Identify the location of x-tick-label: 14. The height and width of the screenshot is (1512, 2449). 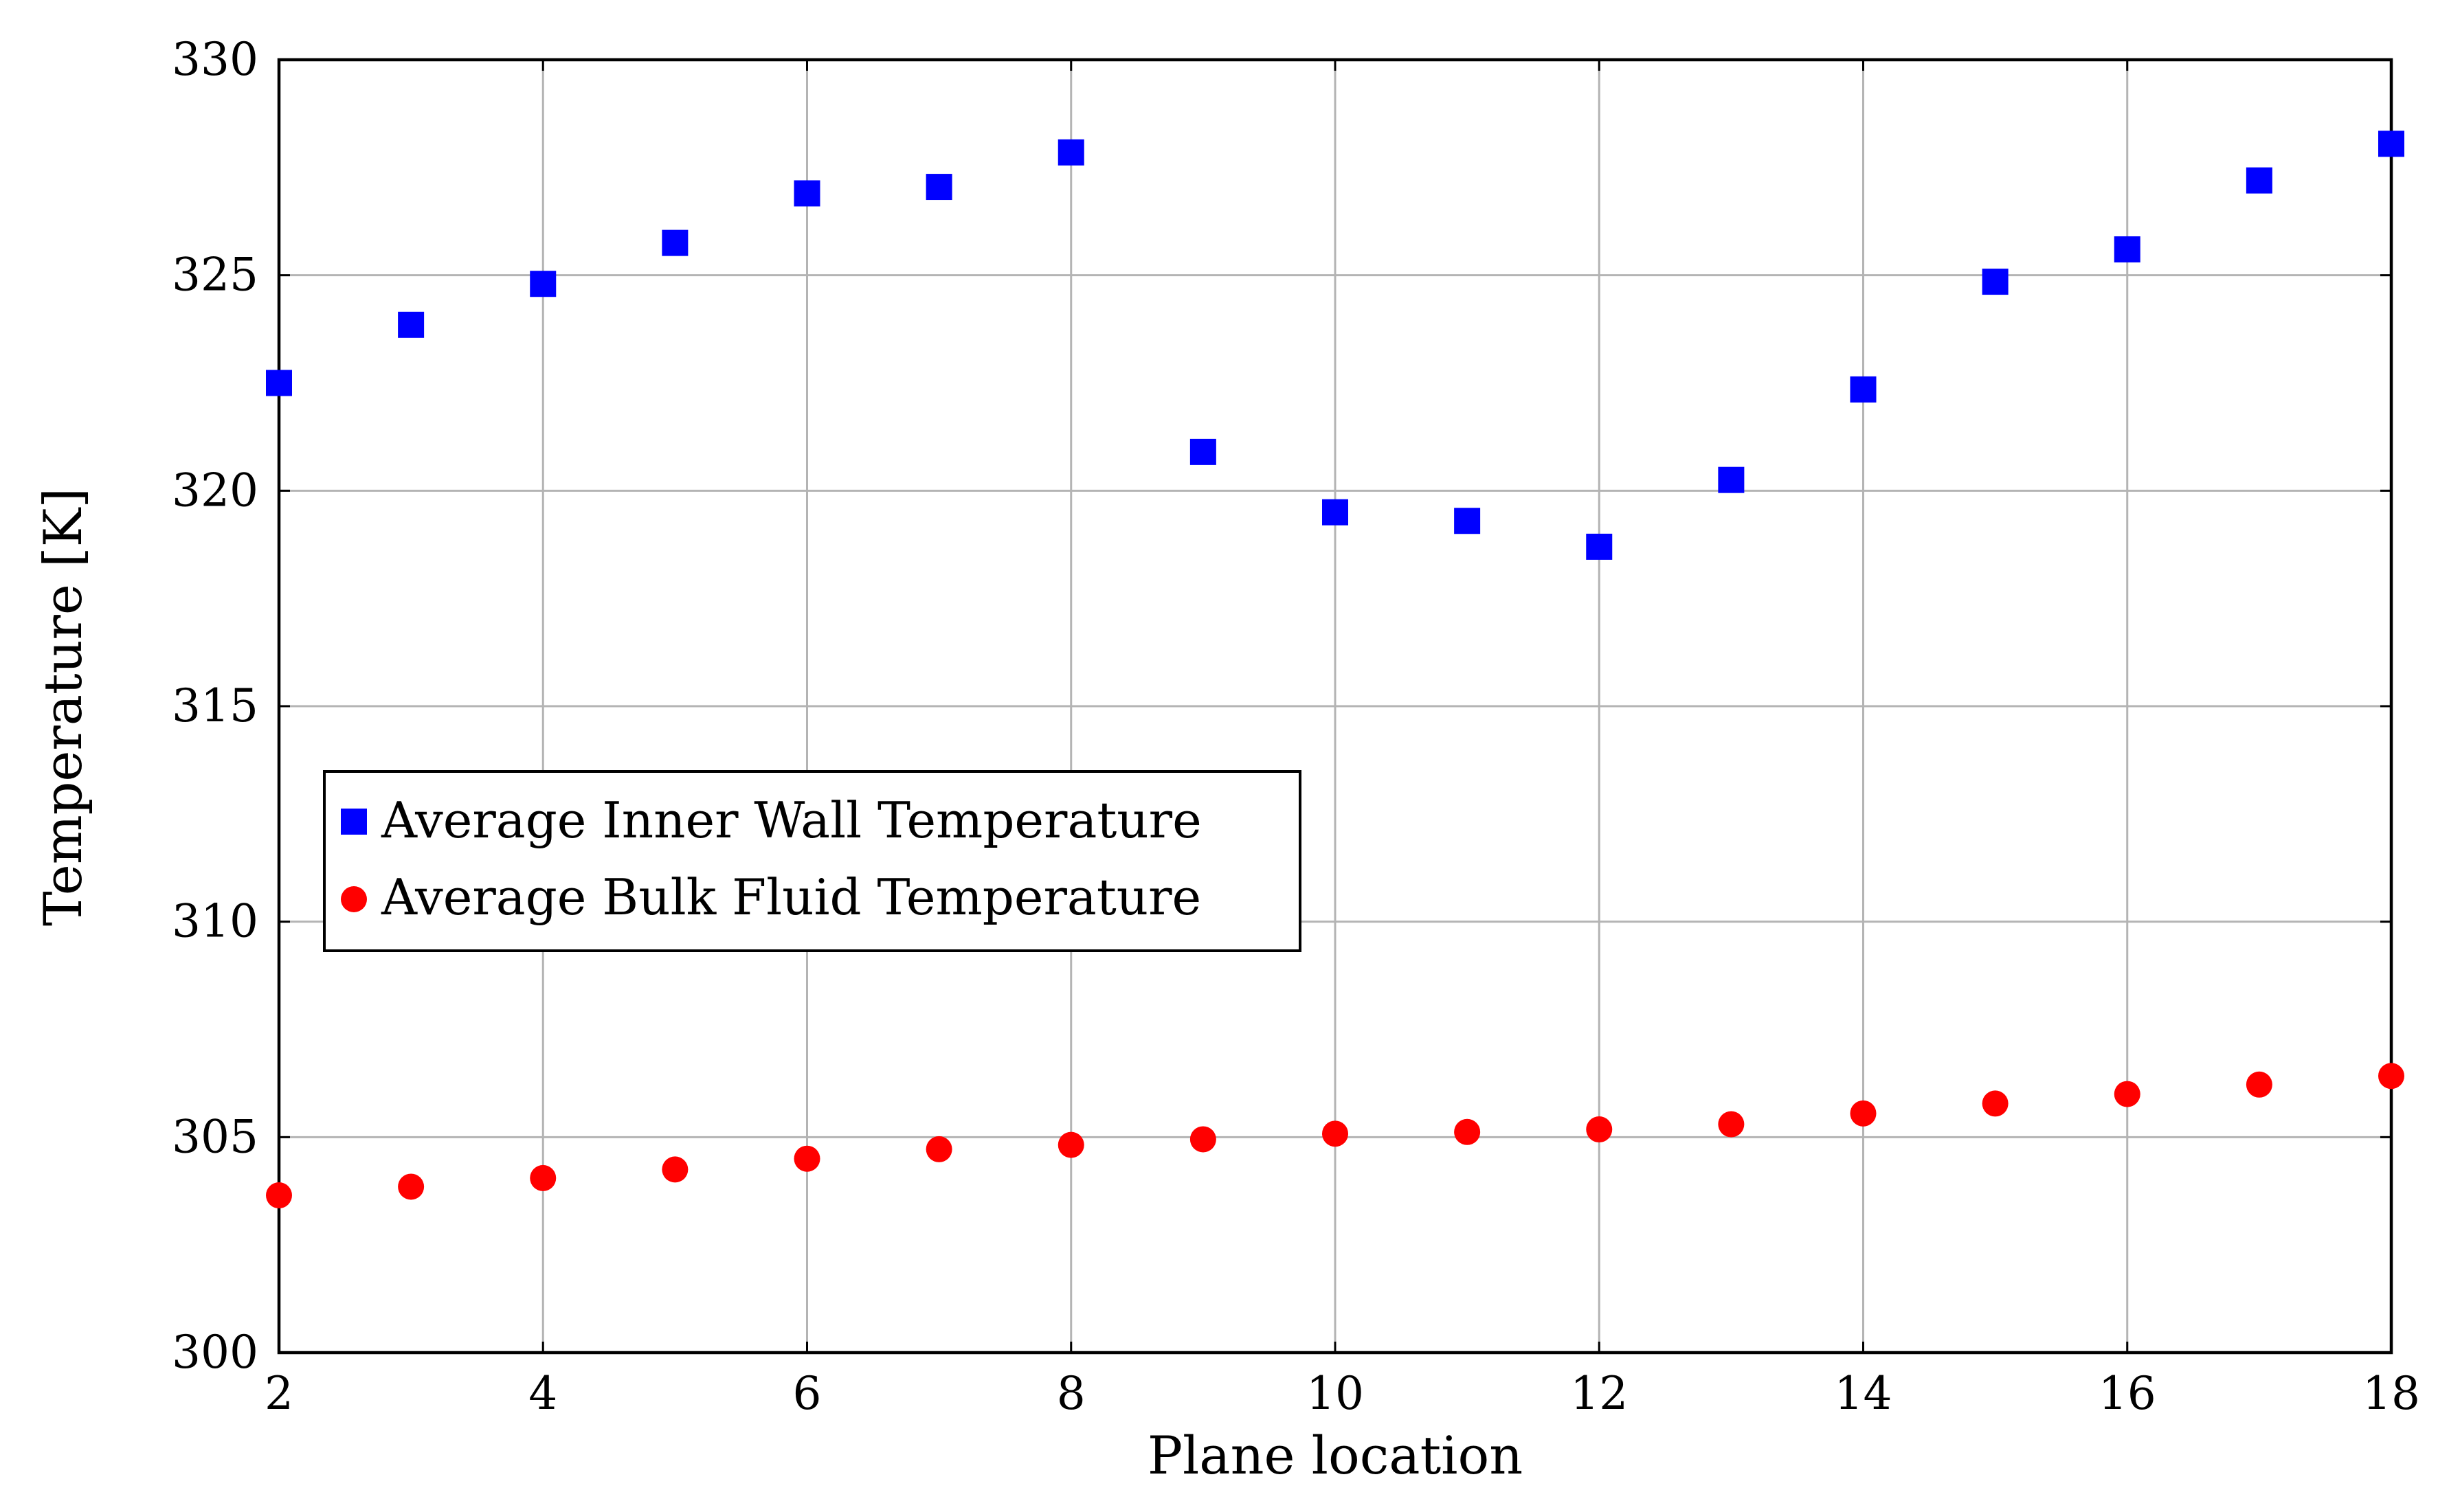
(1863, 1393).